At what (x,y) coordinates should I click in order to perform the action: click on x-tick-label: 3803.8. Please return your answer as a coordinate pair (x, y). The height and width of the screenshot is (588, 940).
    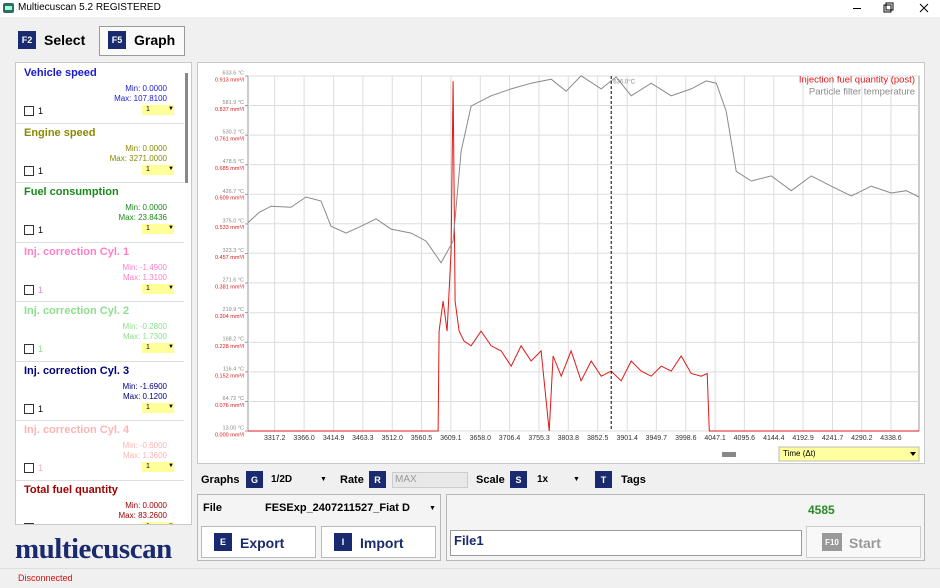
    Looking at the image, I should click on (569, 438).